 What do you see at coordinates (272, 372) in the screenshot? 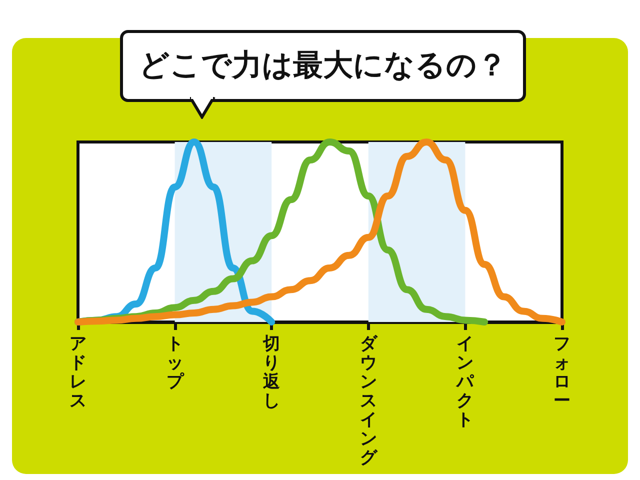
I see `x-tick-label: 切り返し` at bounding box center [272, 372].